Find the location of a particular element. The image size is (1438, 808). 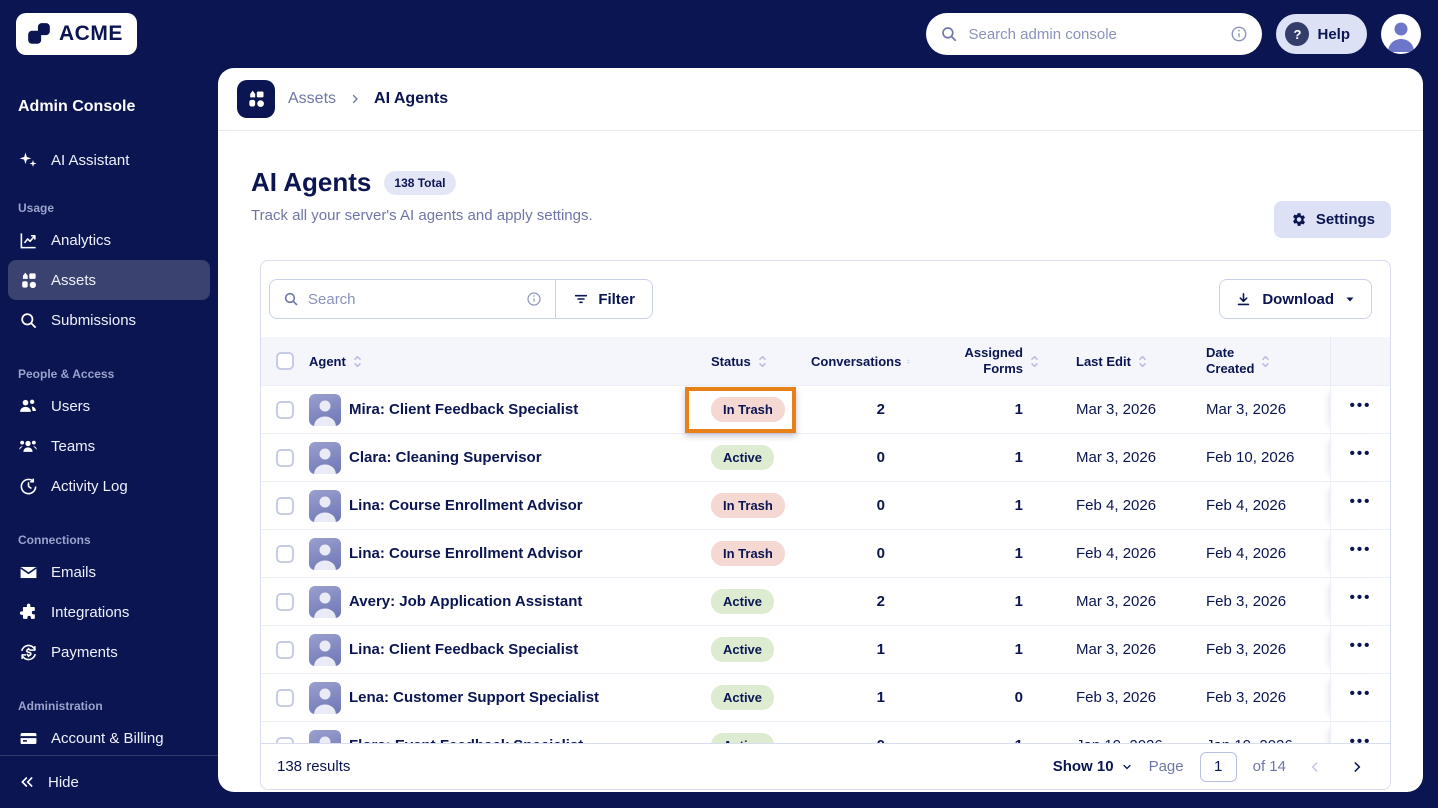

table-search is located at coordinates (413, 299).